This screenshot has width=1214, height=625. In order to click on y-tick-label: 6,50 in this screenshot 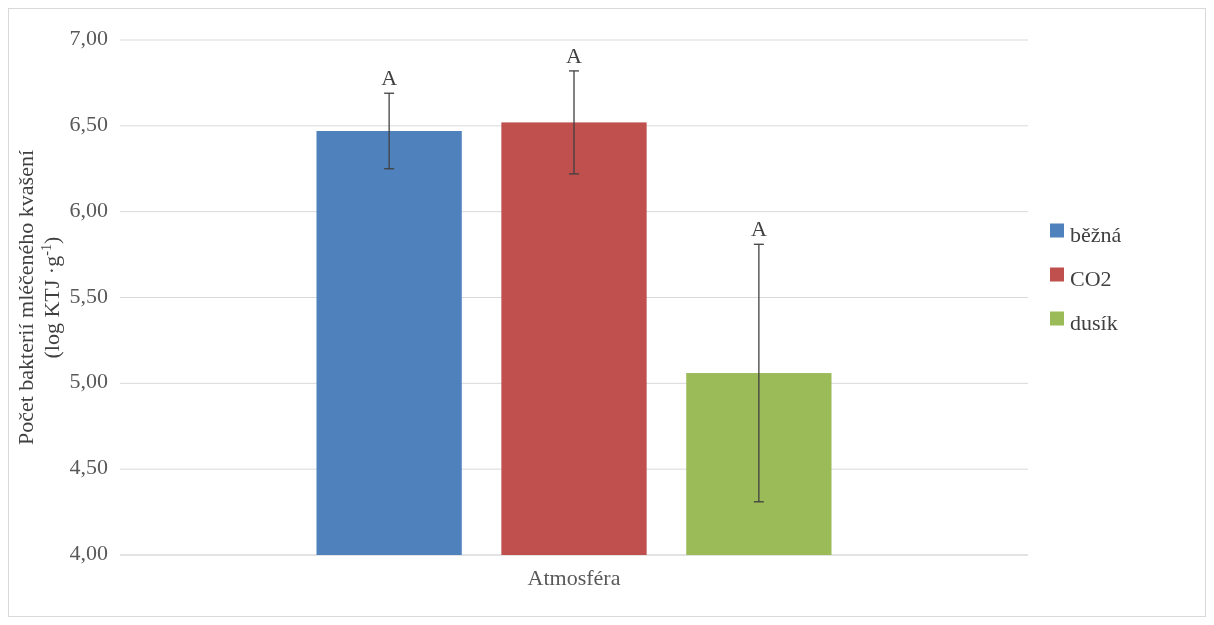, I will do `click(88, 123)`.